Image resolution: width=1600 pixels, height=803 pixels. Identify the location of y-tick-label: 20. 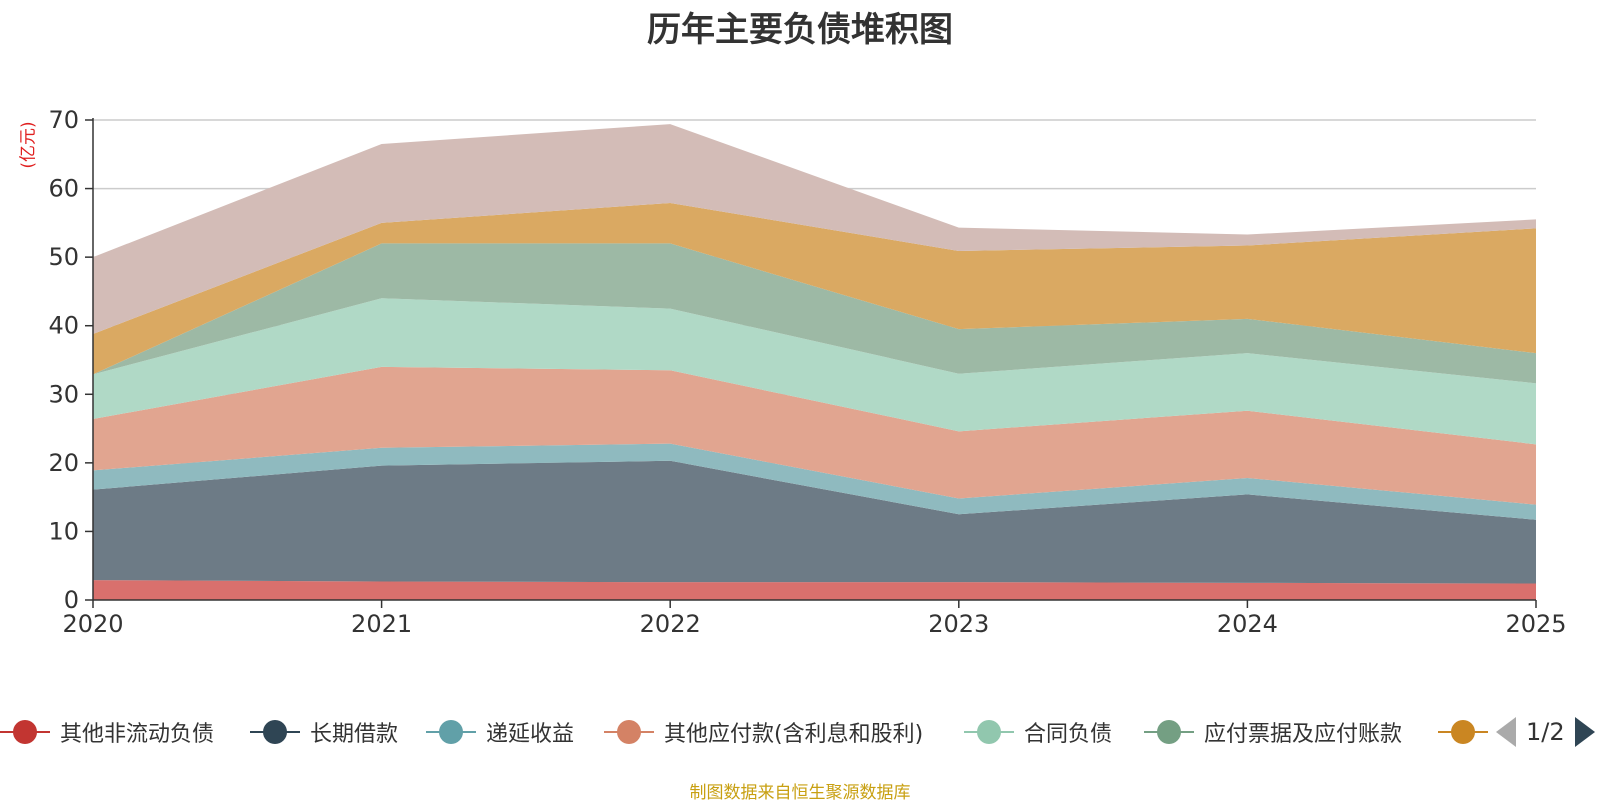
(63, 463).